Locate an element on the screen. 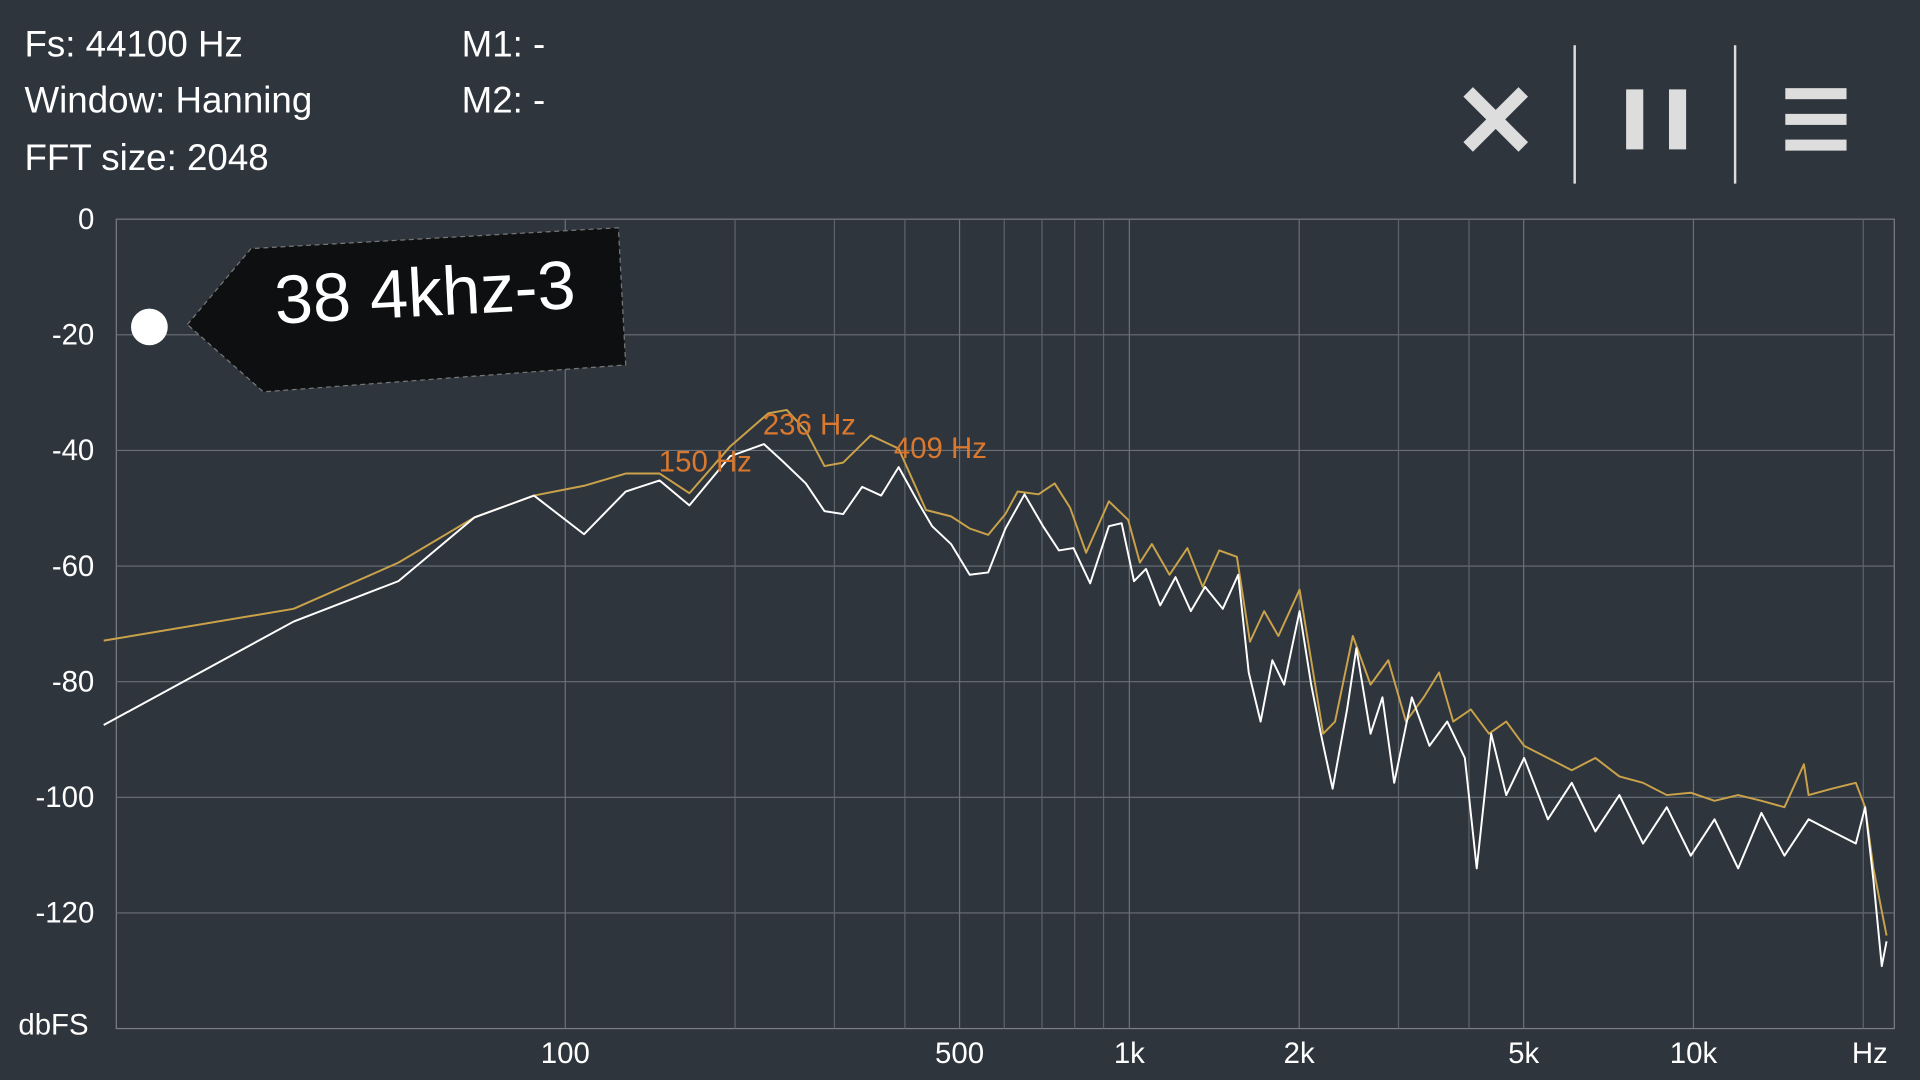  y-tick-label: -100 is located at coordinates (64, 797).